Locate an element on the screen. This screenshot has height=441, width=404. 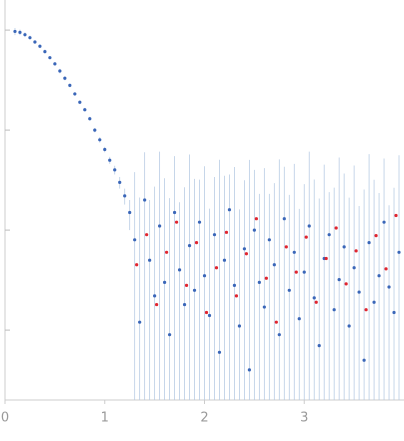
x-tick-label: 1 is located at coordinates (105, 418).